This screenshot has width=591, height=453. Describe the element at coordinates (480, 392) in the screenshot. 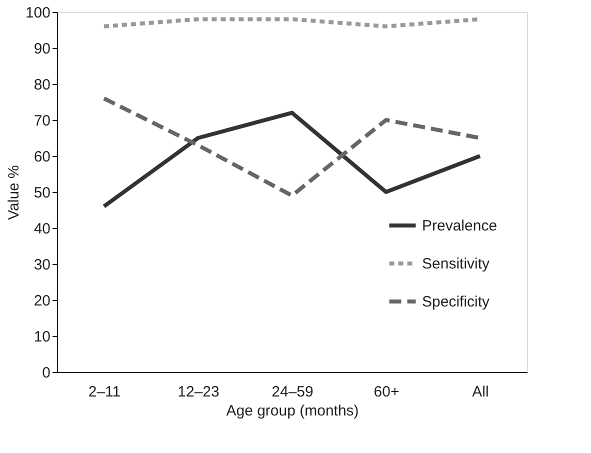

I see `x-tick-label: All` at that location.